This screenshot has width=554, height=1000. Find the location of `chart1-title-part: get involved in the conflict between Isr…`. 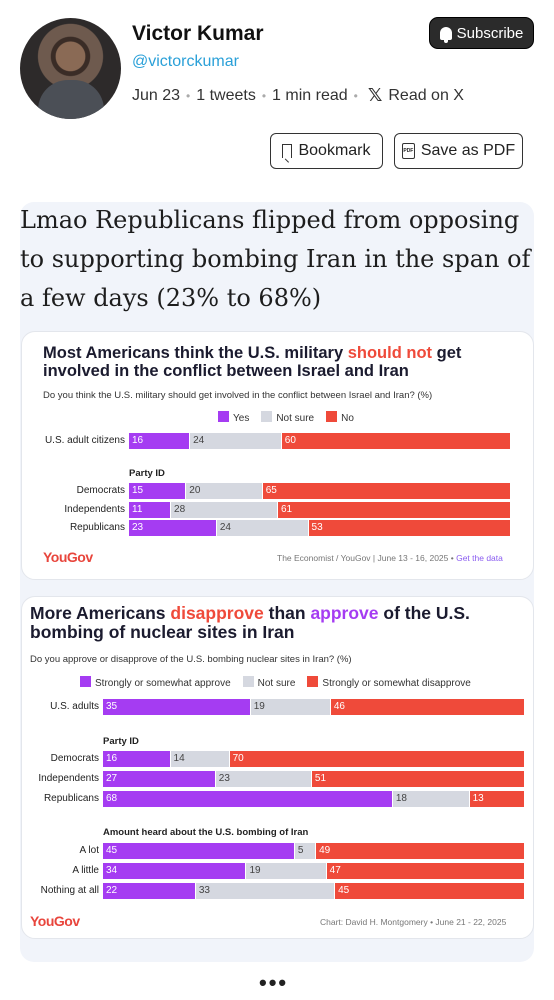

chart1-title-part: get involved in the conflict between Isr… is located at coordinates (252, 362).